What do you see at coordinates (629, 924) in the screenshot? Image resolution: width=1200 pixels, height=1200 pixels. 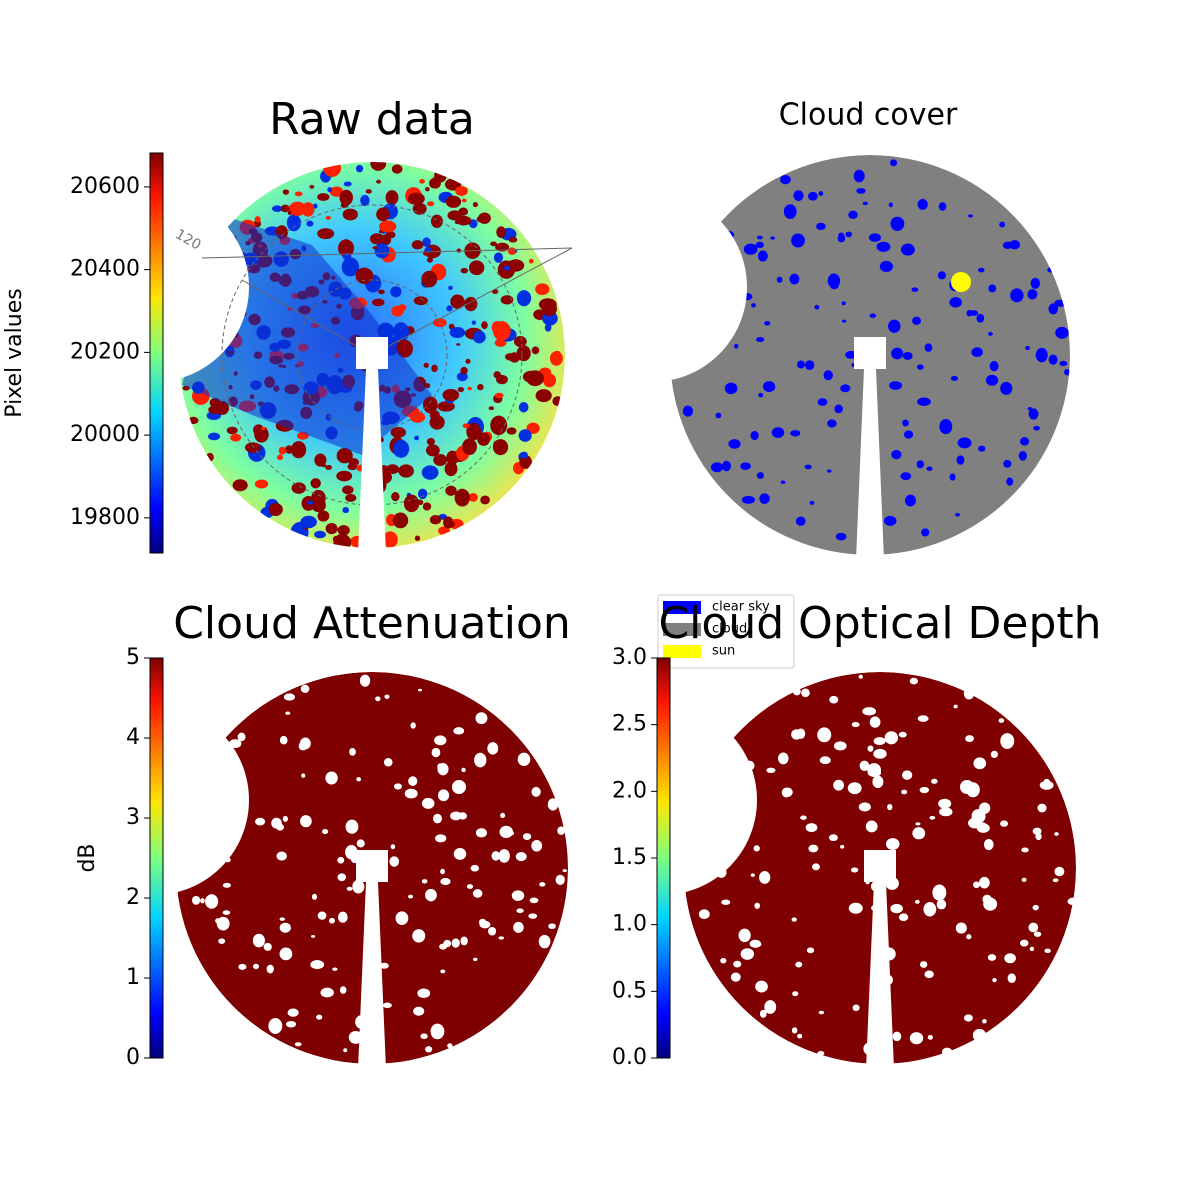 I see `colorbar-tick-label: 1.0` at bounding box center [629, 924].